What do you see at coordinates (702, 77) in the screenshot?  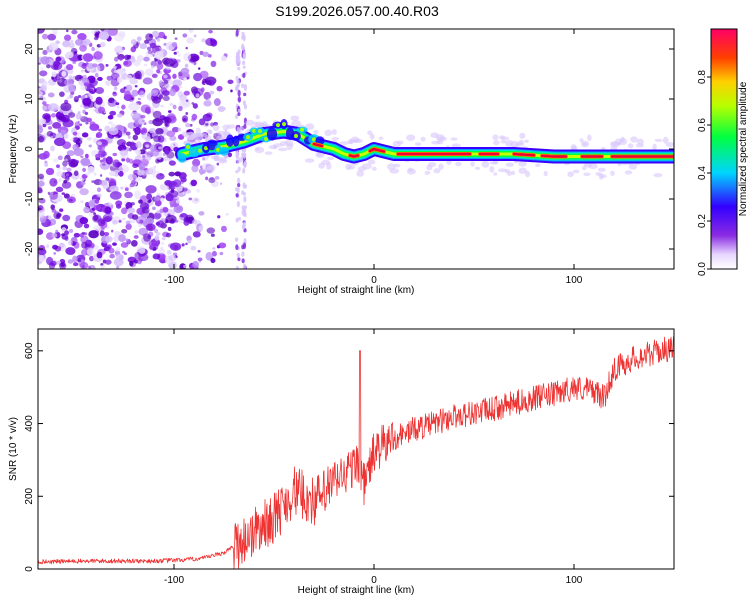 I see `colorbar-tick-label: 0.8` at bounding box center [702, 77].